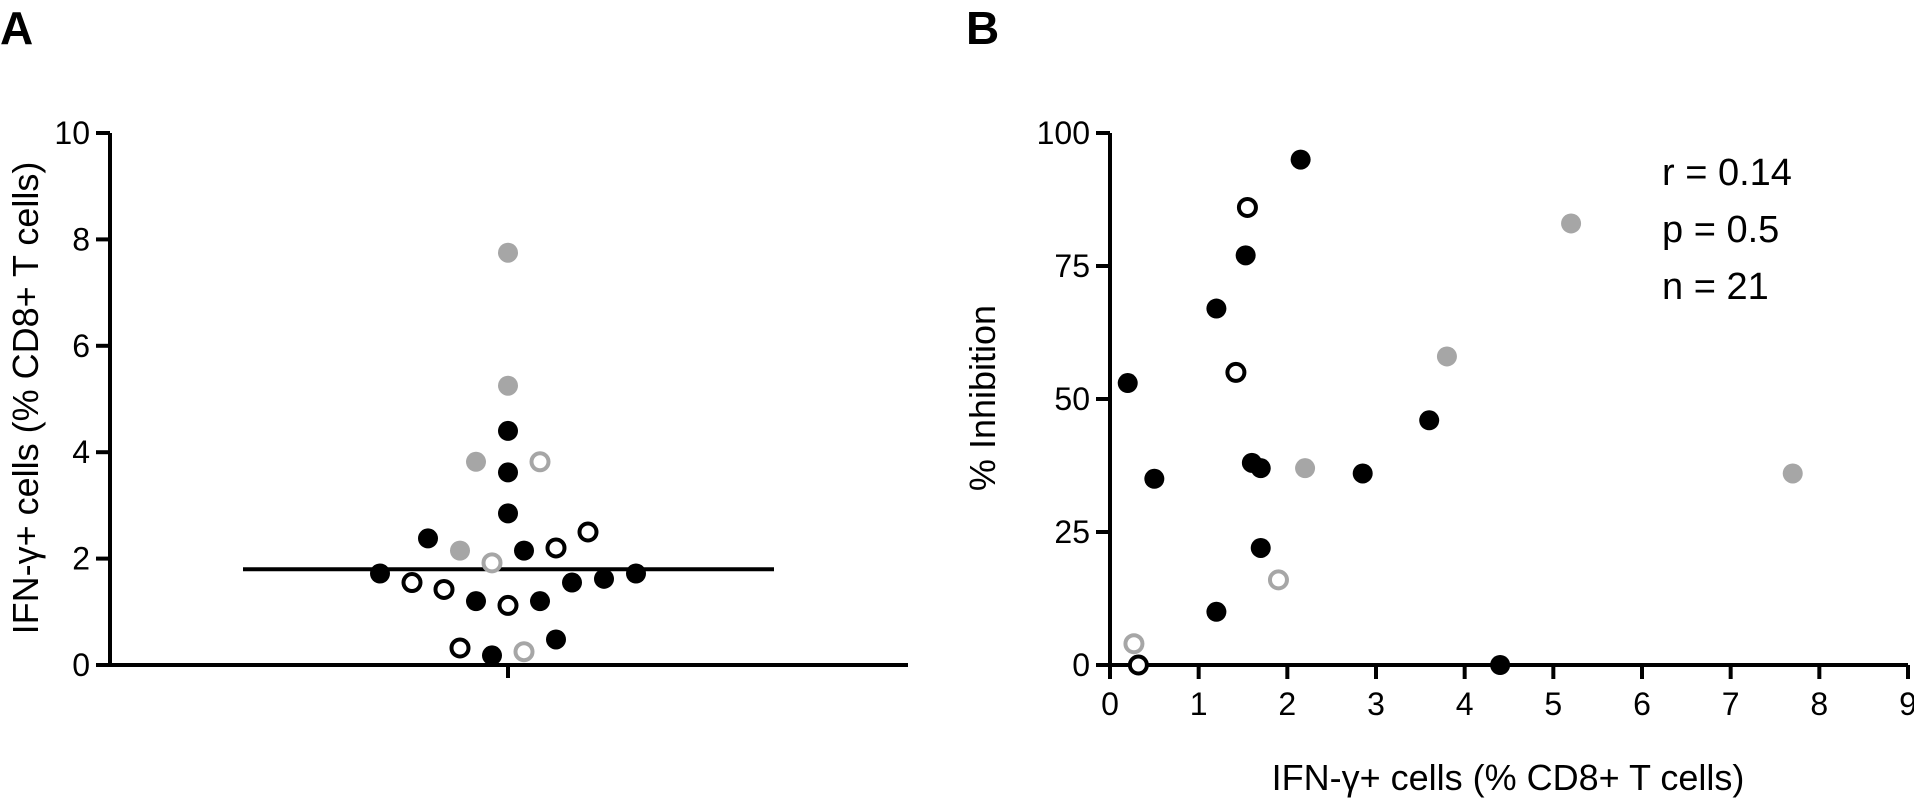 The image size is (1914, 800). What do you see at coordinates (982, 398) in the screenshot?
I see `panel-b-y-axis-title: % Inhibition` at bounding box center [982, 398].